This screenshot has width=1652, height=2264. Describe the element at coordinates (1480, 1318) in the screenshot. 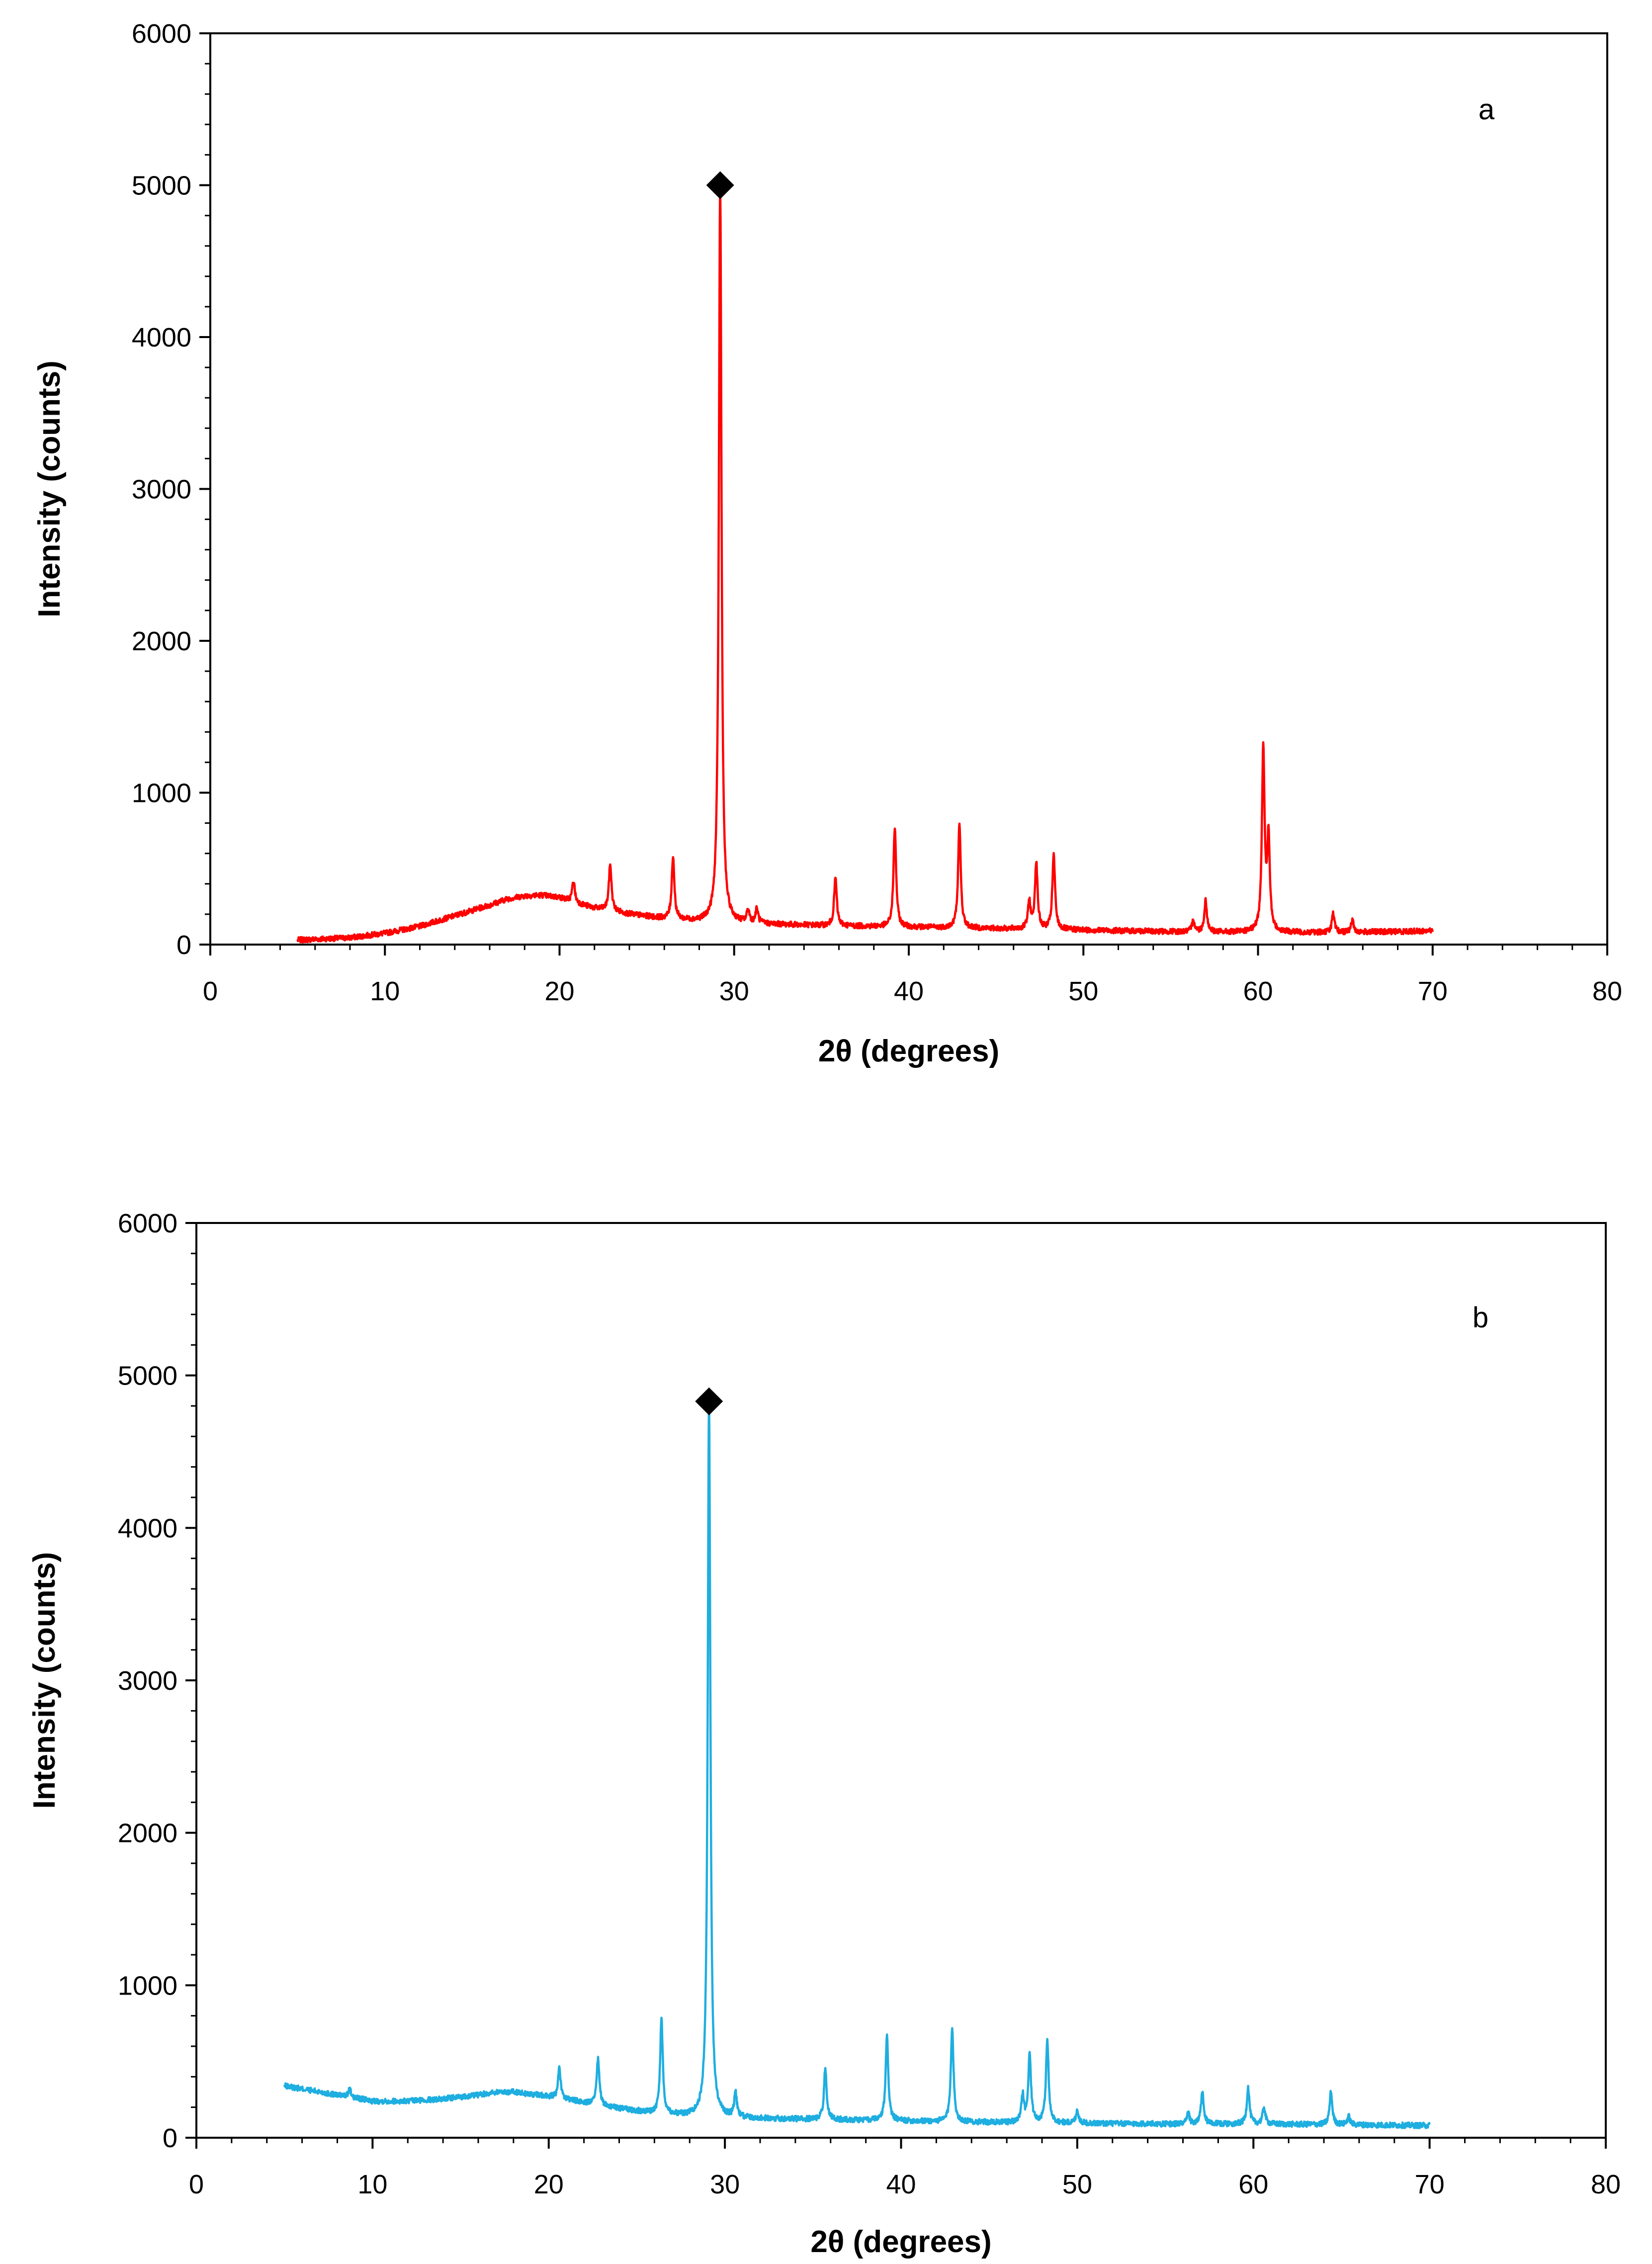

I see `panel-label: b` at that location.